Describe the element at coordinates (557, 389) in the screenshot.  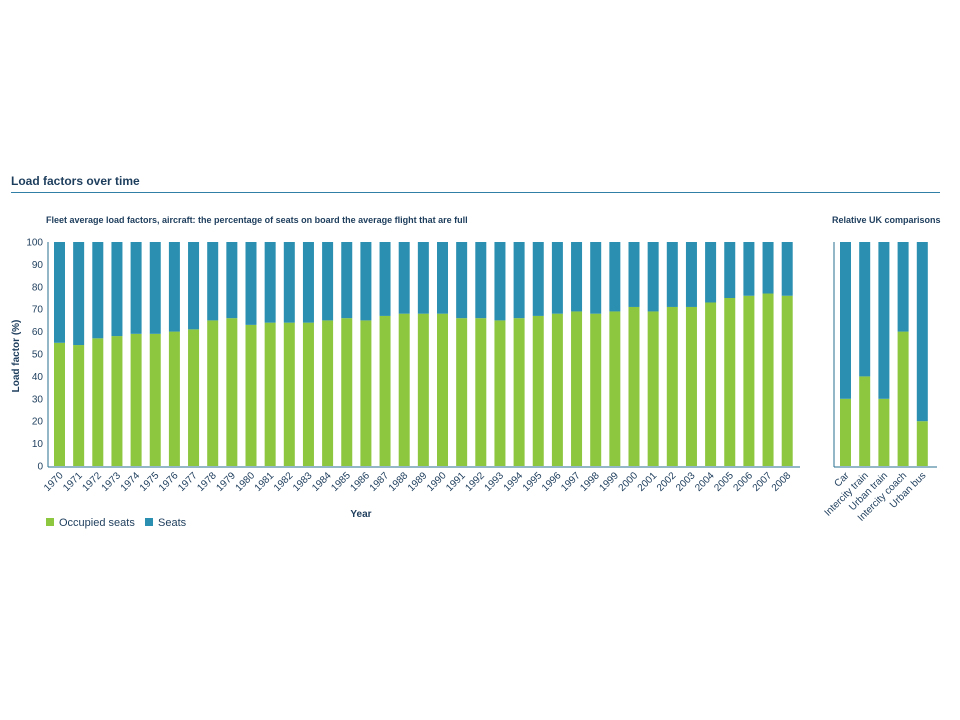
I see `bar-occupied-1996` at that location.